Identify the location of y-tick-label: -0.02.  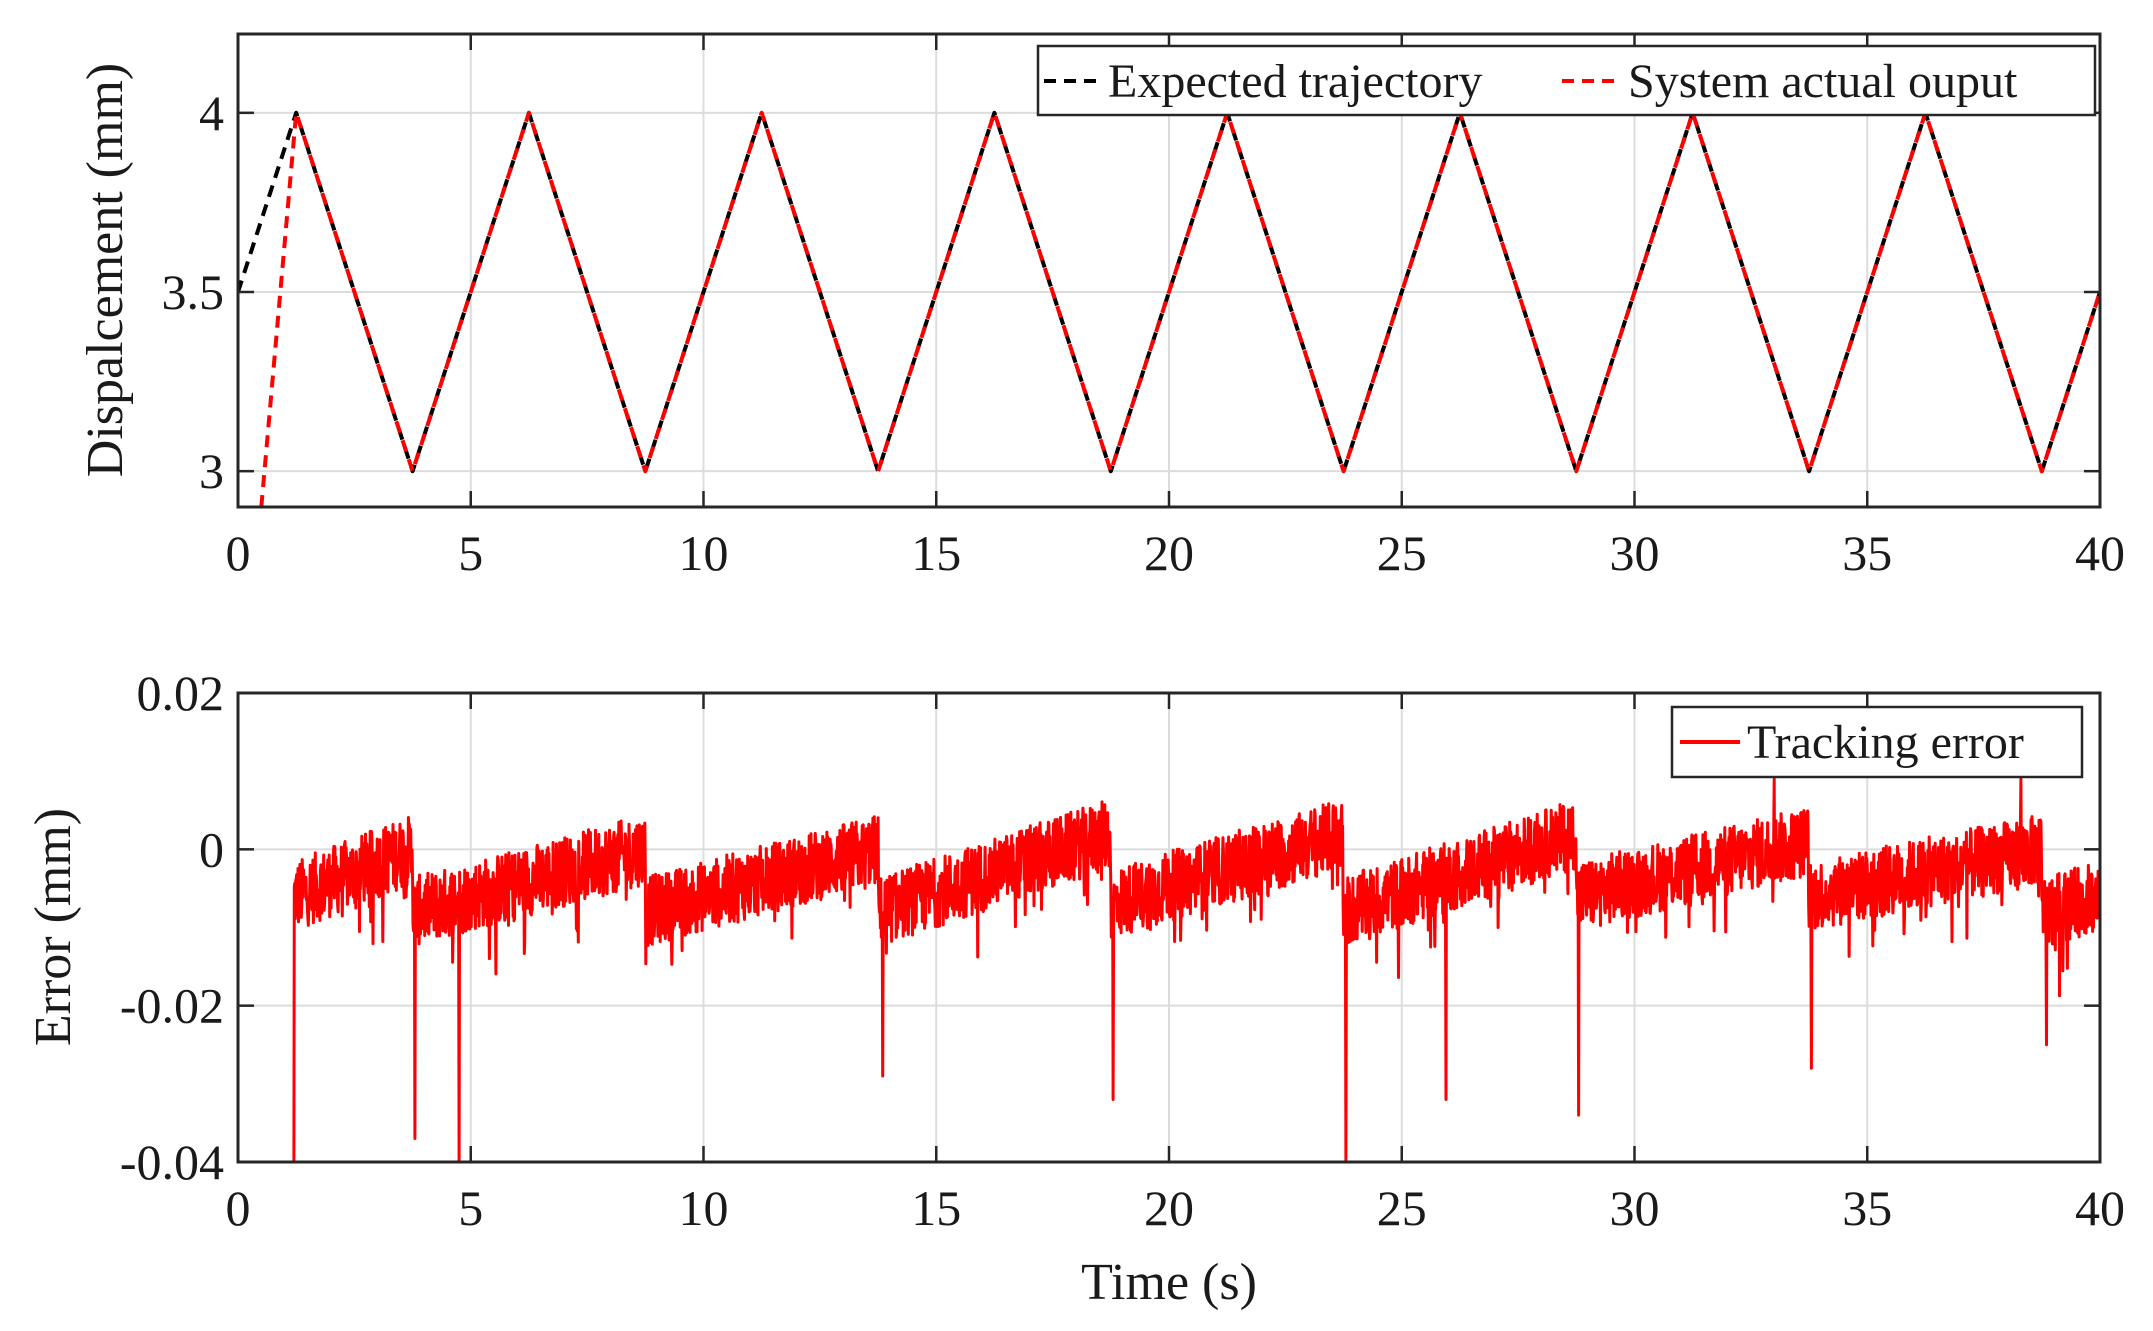
(172, 1006).